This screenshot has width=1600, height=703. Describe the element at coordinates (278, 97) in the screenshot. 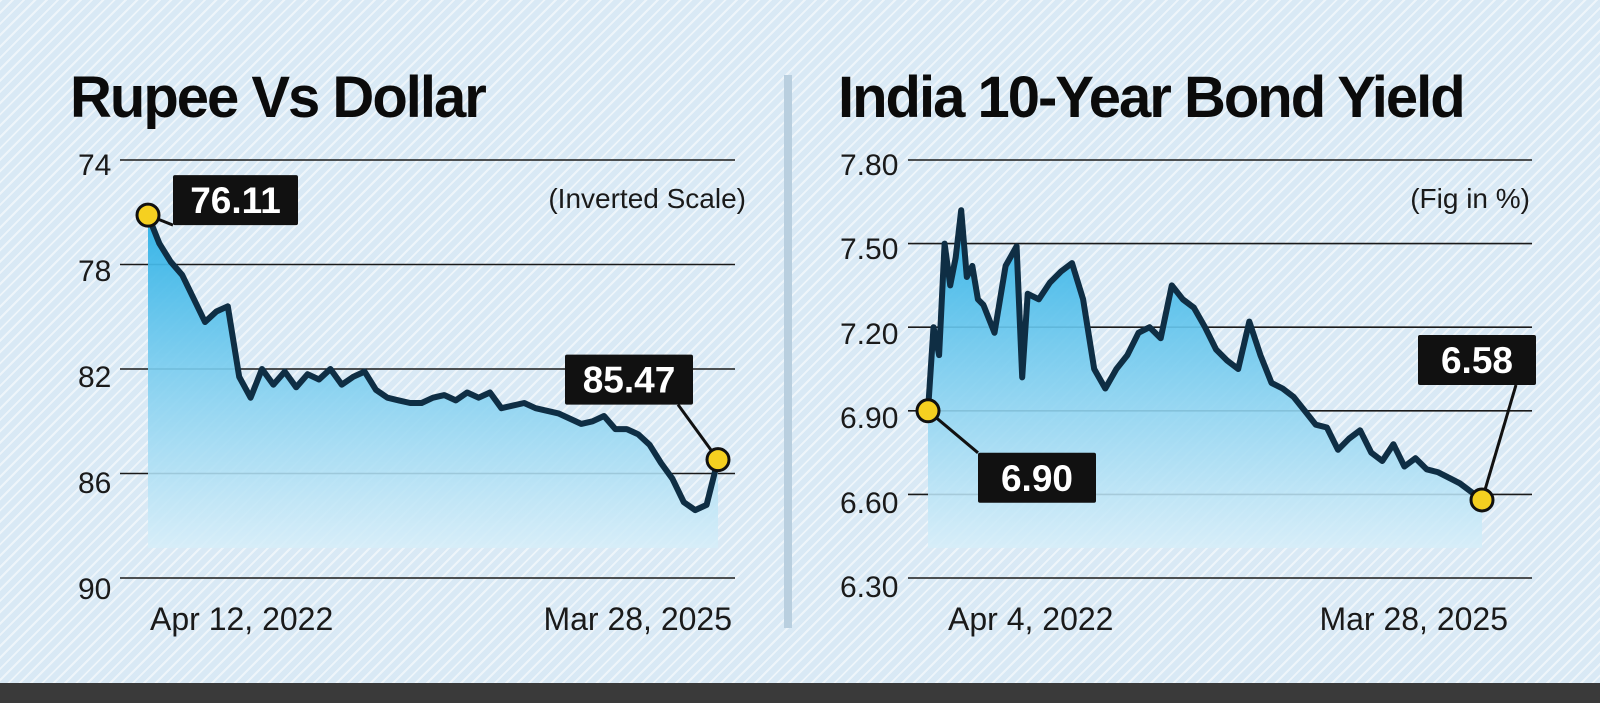

I see `chart-title: Rupee Vs Dollar` at that location.